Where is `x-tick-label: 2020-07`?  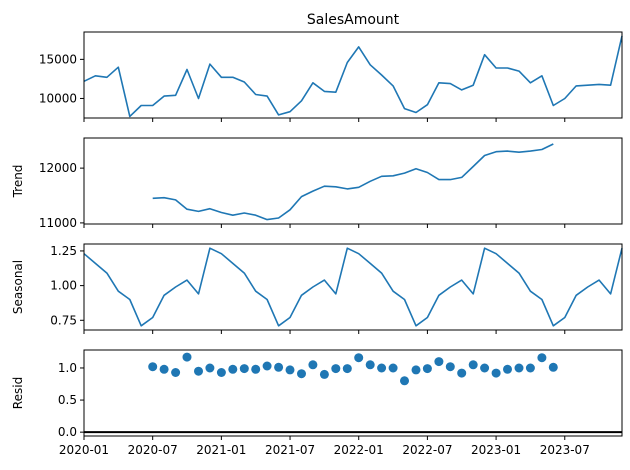
x-tick-label: 2020-07 is located at coordinates (153, 450).